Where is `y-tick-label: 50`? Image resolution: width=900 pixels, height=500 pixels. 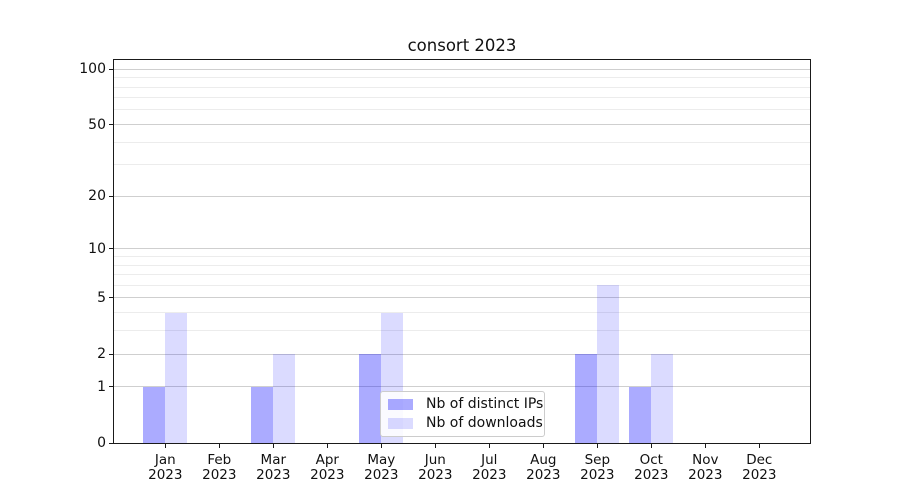 y-tick-label: 50 is located at coordinates (97, 124).